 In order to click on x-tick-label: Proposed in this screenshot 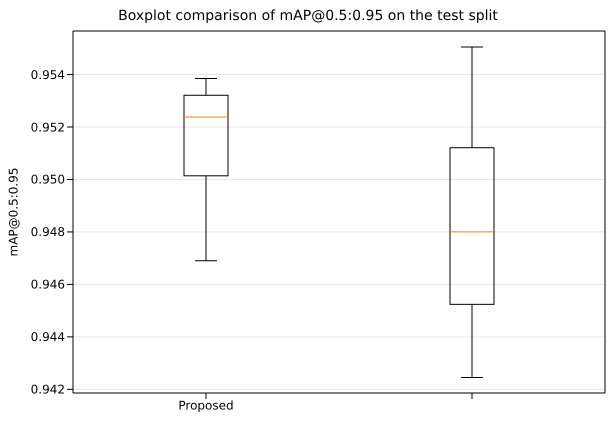, I will do `click(206, 405)`.